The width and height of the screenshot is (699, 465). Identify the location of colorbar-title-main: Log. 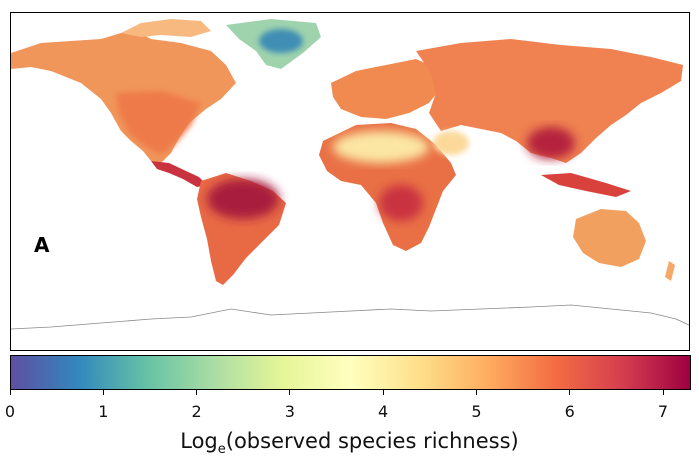
(199, 441).